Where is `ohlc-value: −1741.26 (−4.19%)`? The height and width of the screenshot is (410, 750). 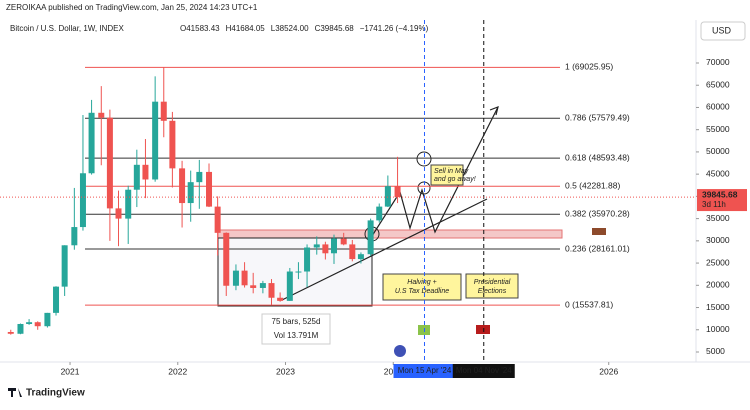 ohlc-value: −1741.26 (−4.19%) is located at coordinates (394, 28).